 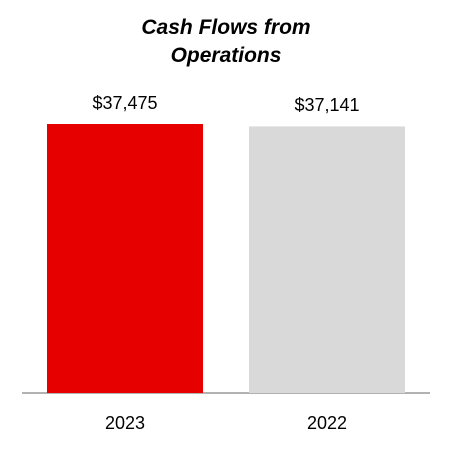 What do you see at coordinates (124, 103) in the screenshot?
I see `value-label: $37,475` at bounding box center [124, 103].